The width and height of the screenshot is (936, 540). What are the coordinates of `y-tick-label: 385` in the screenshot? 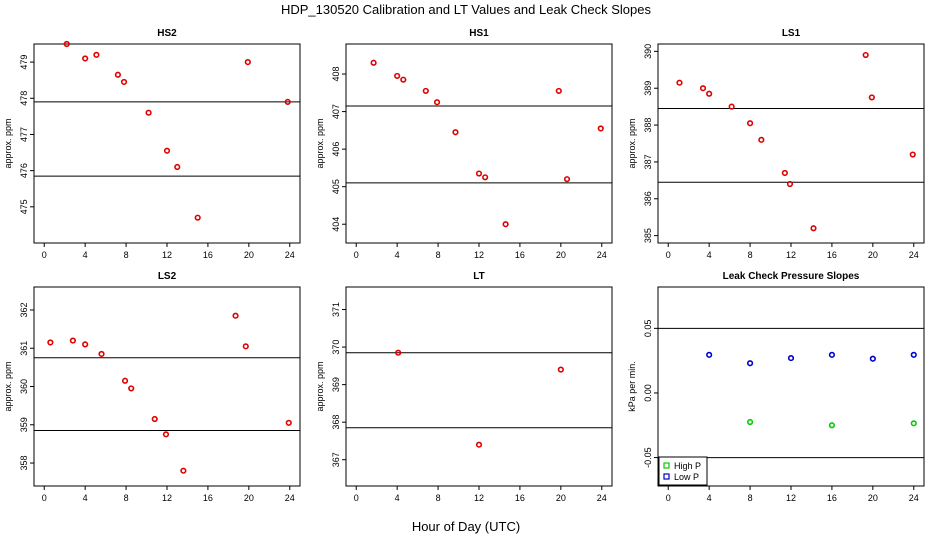 It's located at (648, 235).